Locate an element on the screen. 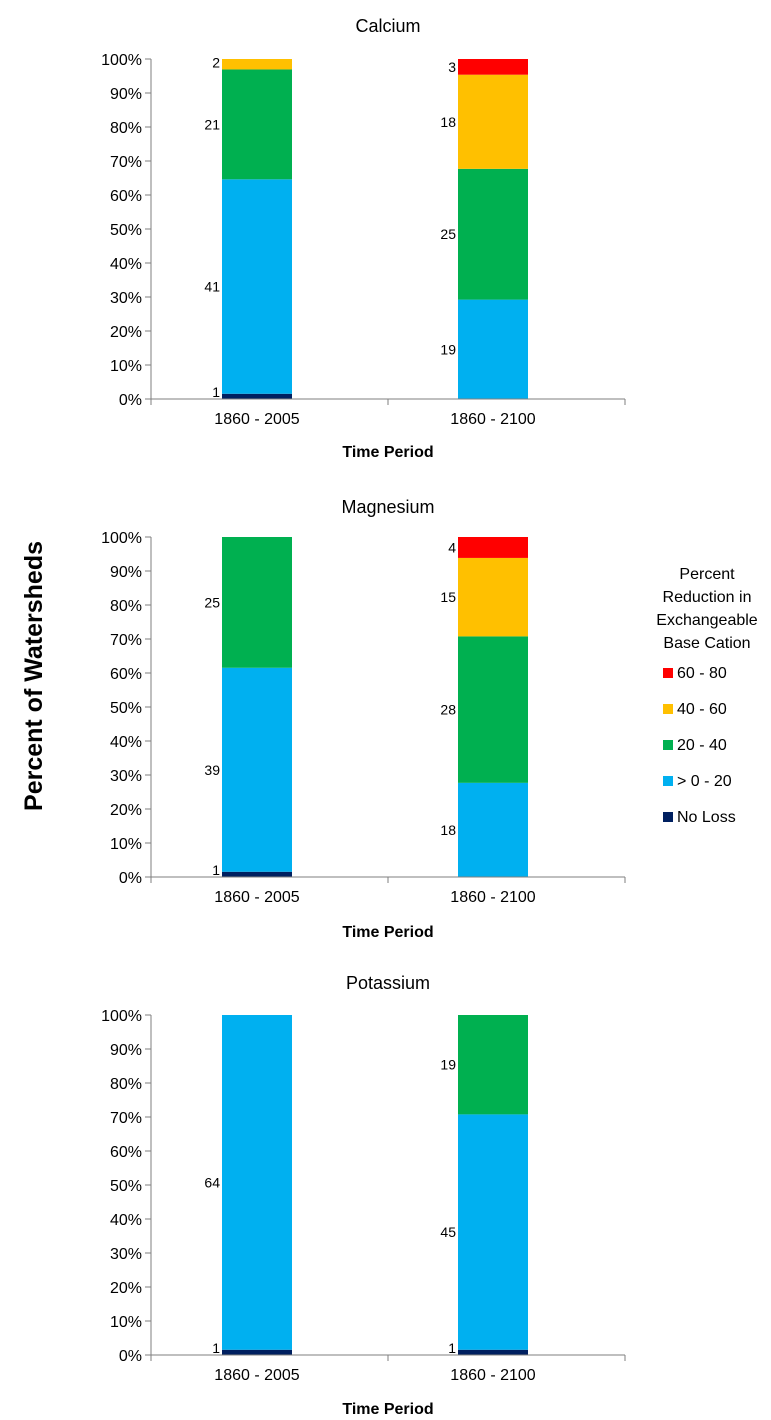  data-label: 41 is located at coordinates (212, 287).